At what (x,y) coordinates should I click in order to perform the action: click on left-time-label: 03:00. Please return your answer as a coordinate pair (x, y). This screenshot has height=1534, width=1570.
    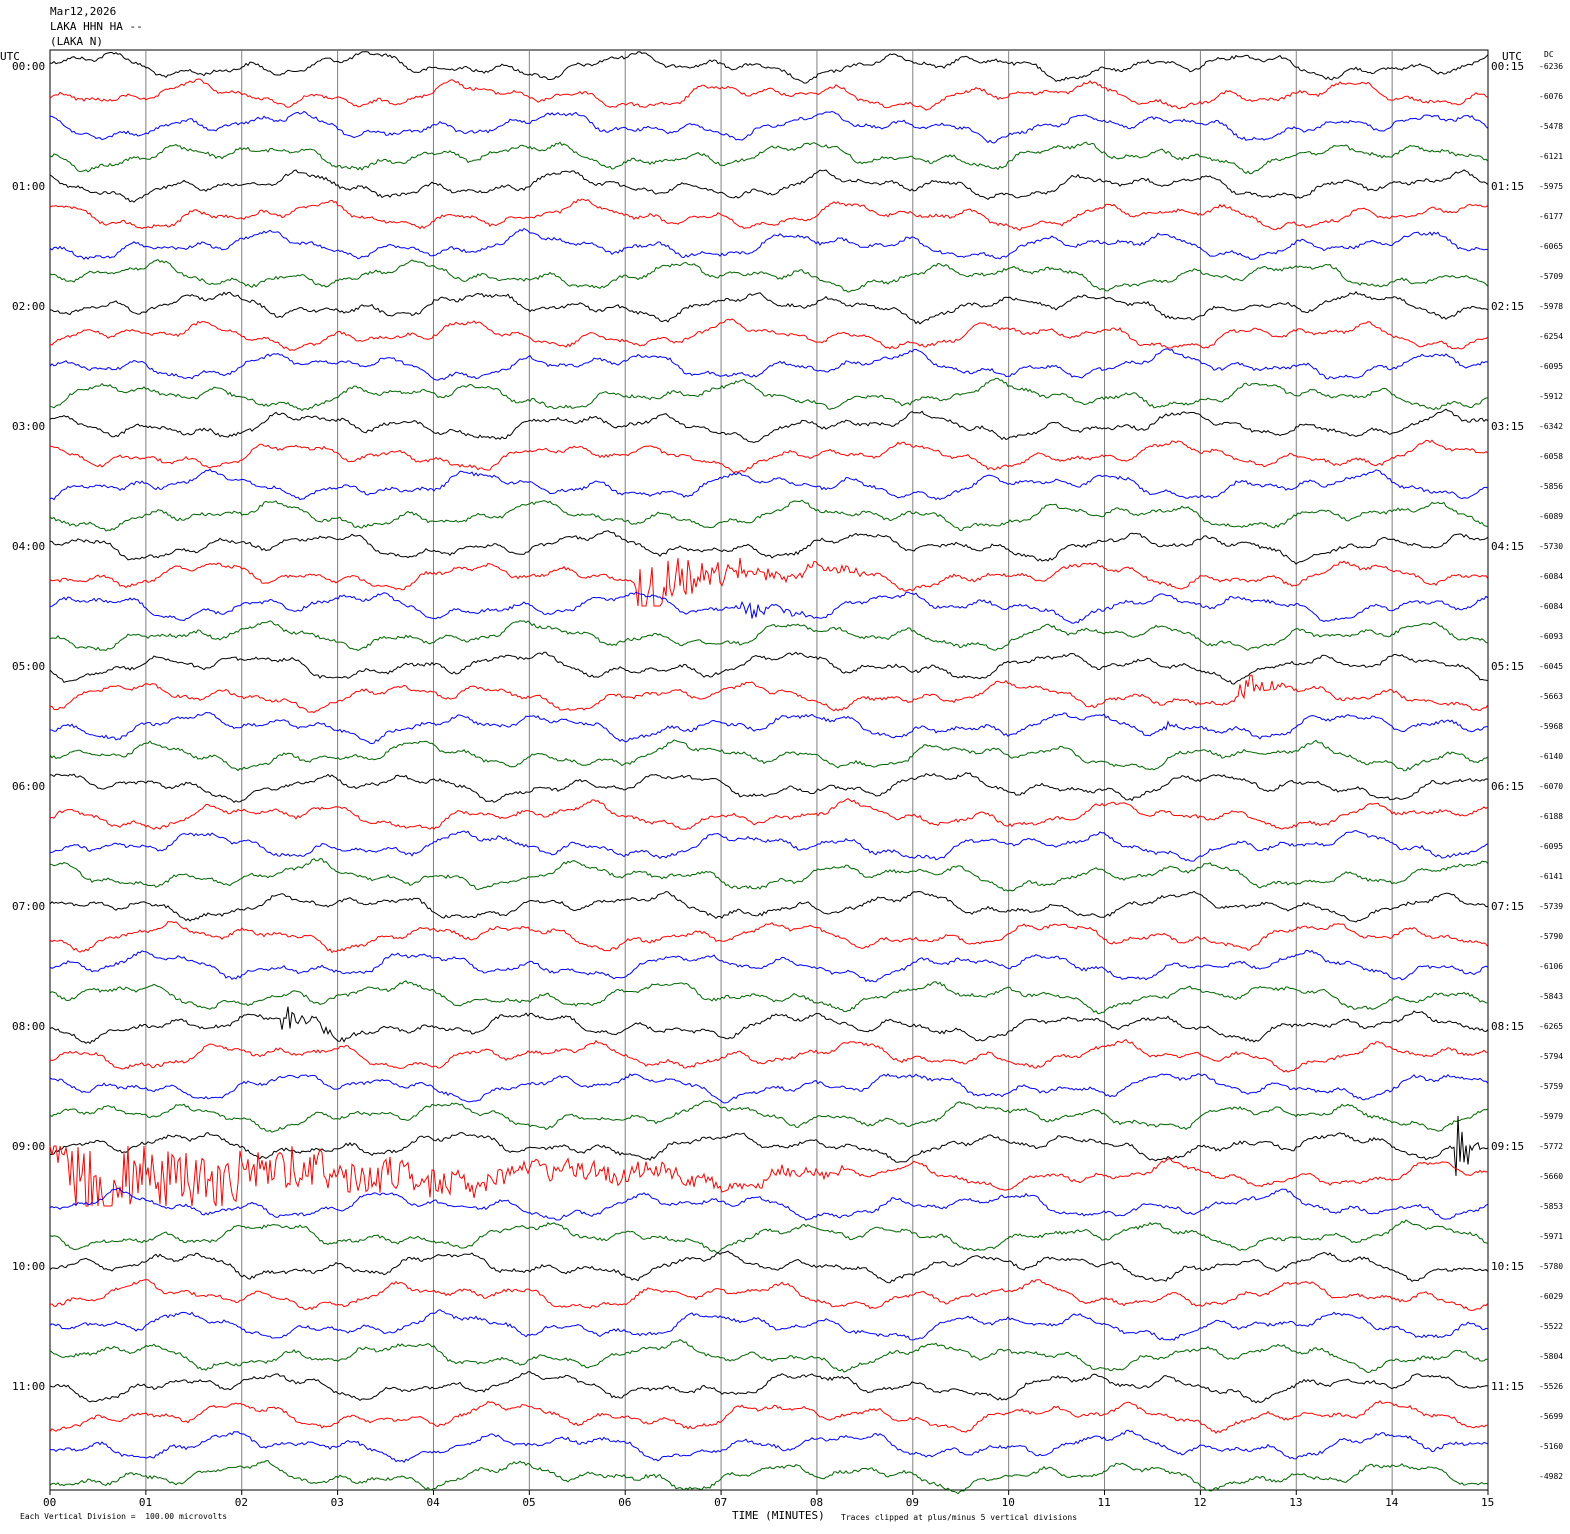
    Looking at the image, I should click on (28, 426).